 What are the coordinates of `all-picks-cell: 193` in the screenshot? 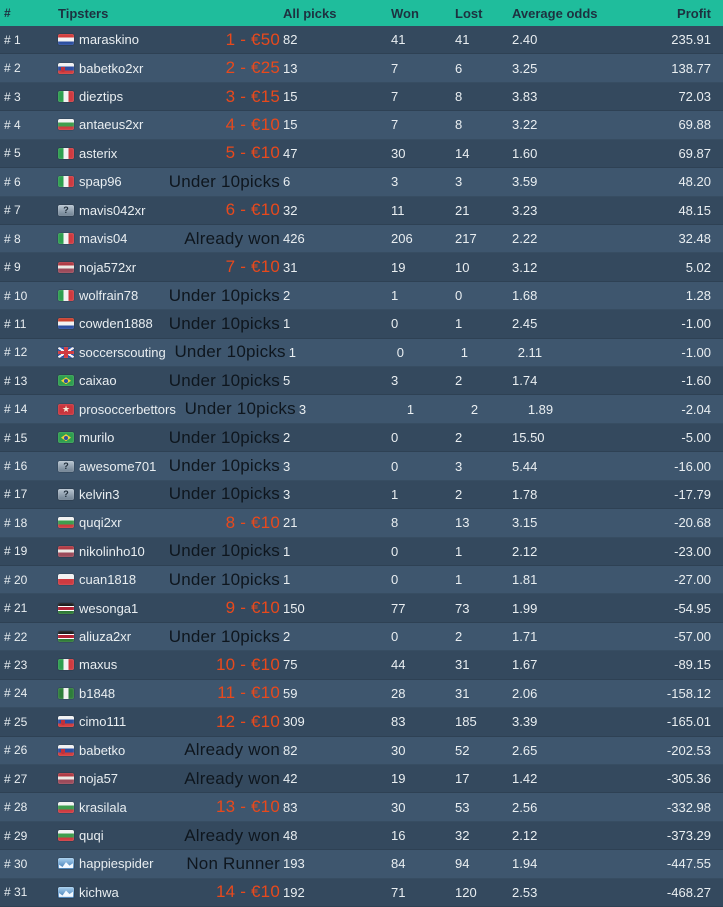 It's located at (294, 864).